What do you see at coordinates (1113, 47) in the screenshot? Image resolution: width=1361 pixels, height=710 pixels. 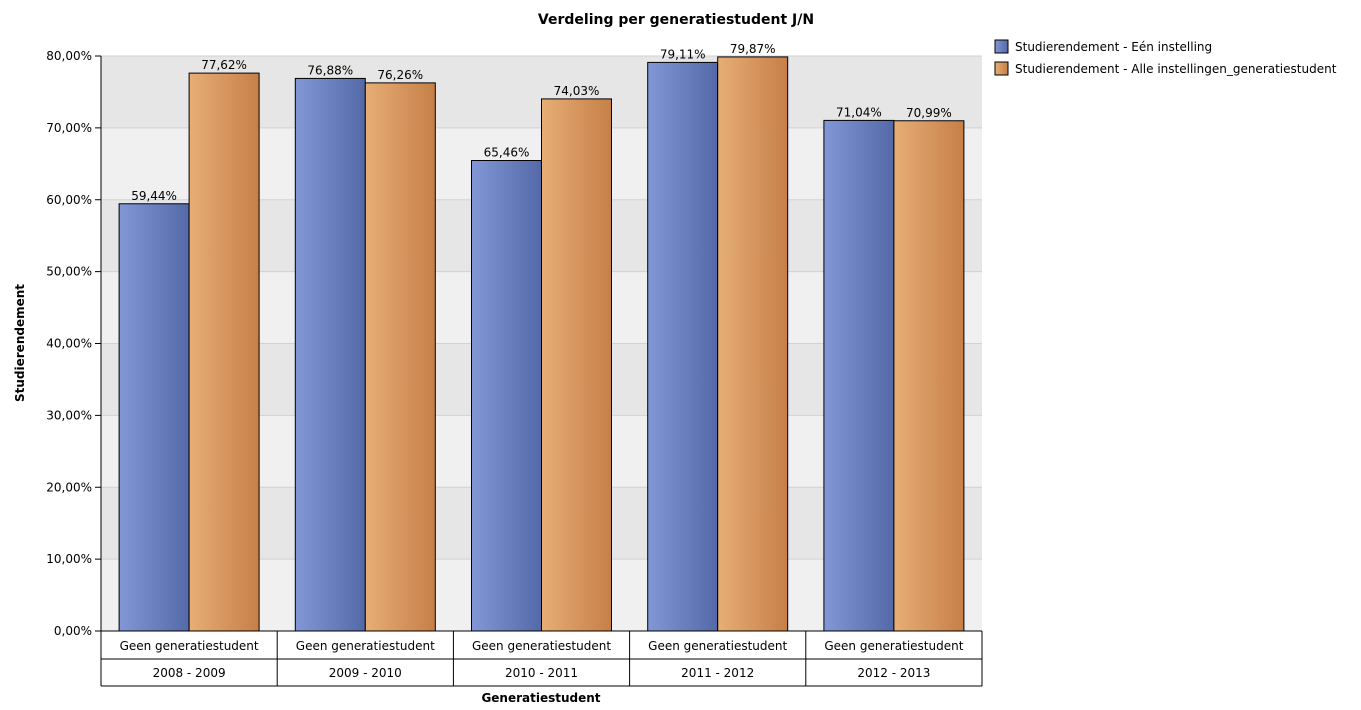 I see `legend-label: Studierendement - Eén instelling` at bounding box center [1113, 47].